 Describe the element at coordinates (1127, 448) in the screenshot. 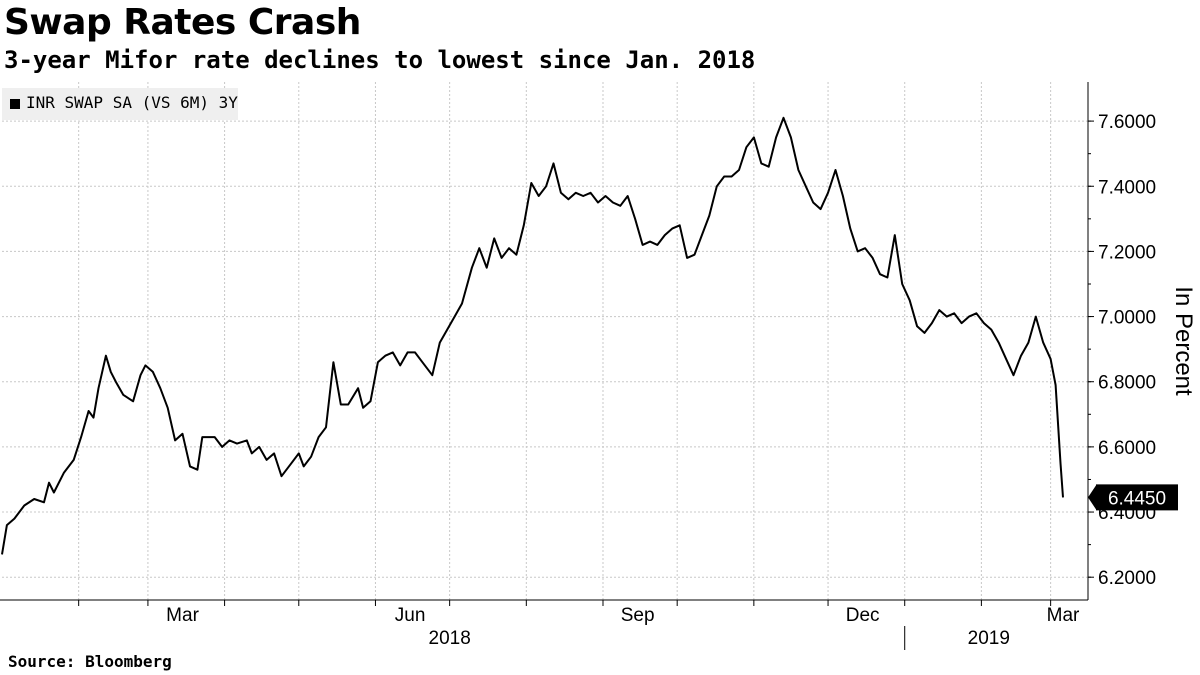

I see `y-tick-label: 6.6000` at that location.